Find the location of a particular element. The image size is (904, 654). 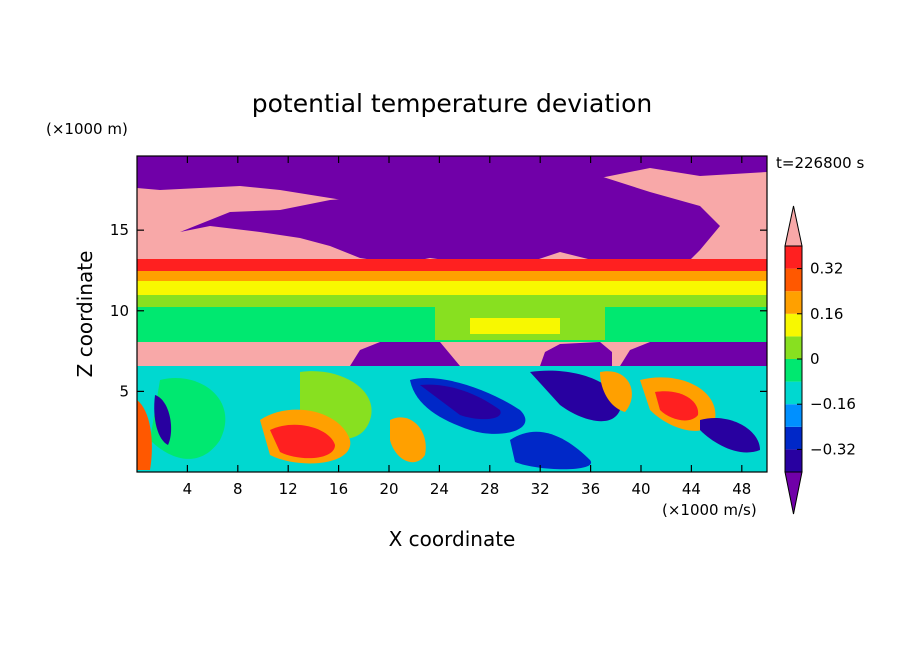

x-tick-label: 28 is located at coordinates (489, 489).